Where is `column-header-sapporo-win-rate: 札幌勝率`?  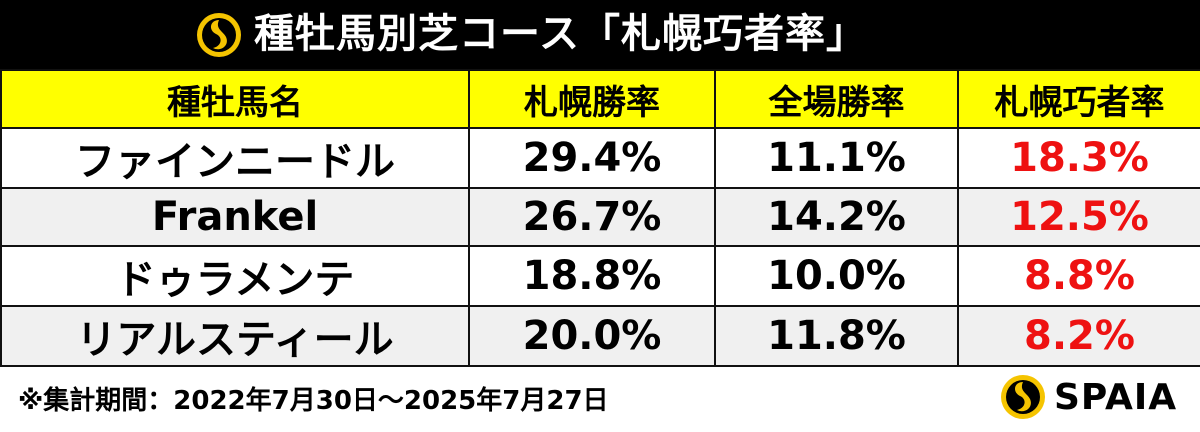 column-header-sapporo-win-rate: 札幌勝率 is located at coordinates (592, 99).